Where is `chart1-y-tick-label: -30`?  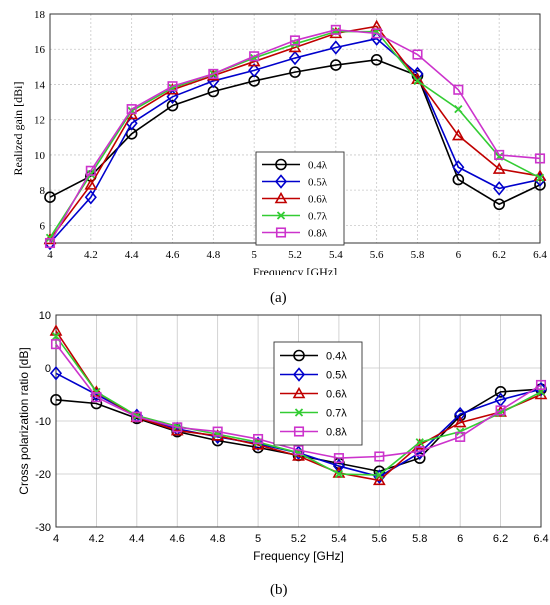 chart1-y-tick-label: -30 is located at coordinates (43, 528).